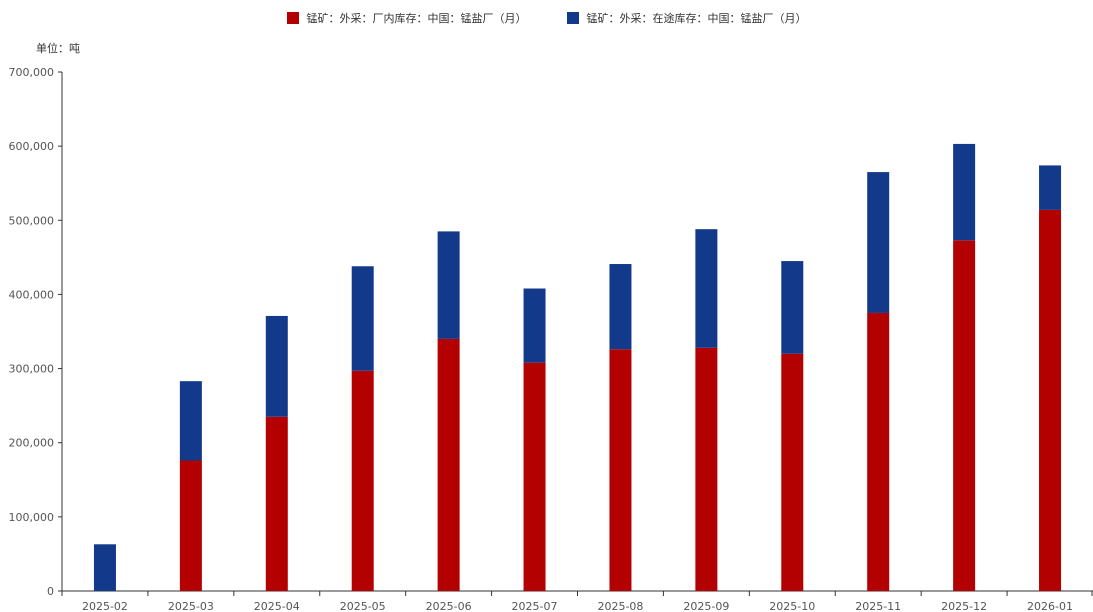  I want to click on x-tick-label: 2025-09, so click(706, 606).